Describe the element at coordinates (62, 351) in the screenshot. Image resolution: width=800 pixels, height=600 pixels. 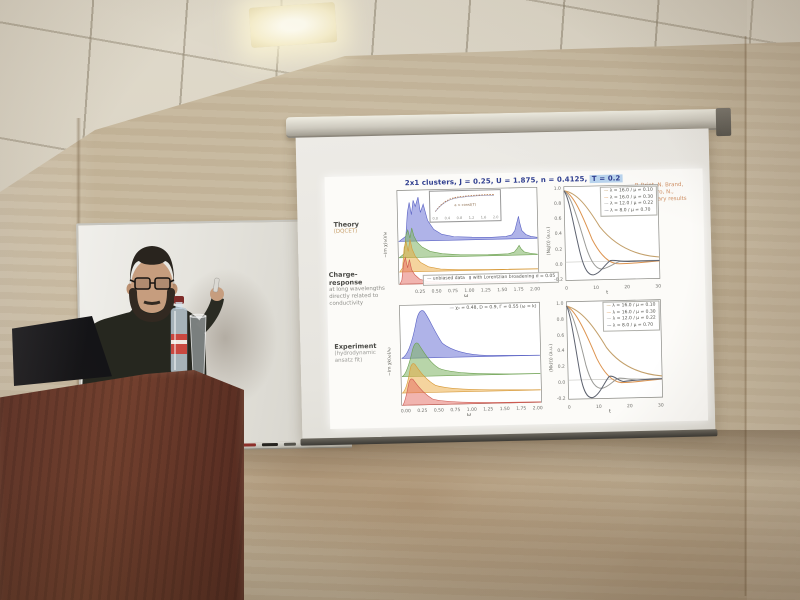
I see `laptop` at that location.